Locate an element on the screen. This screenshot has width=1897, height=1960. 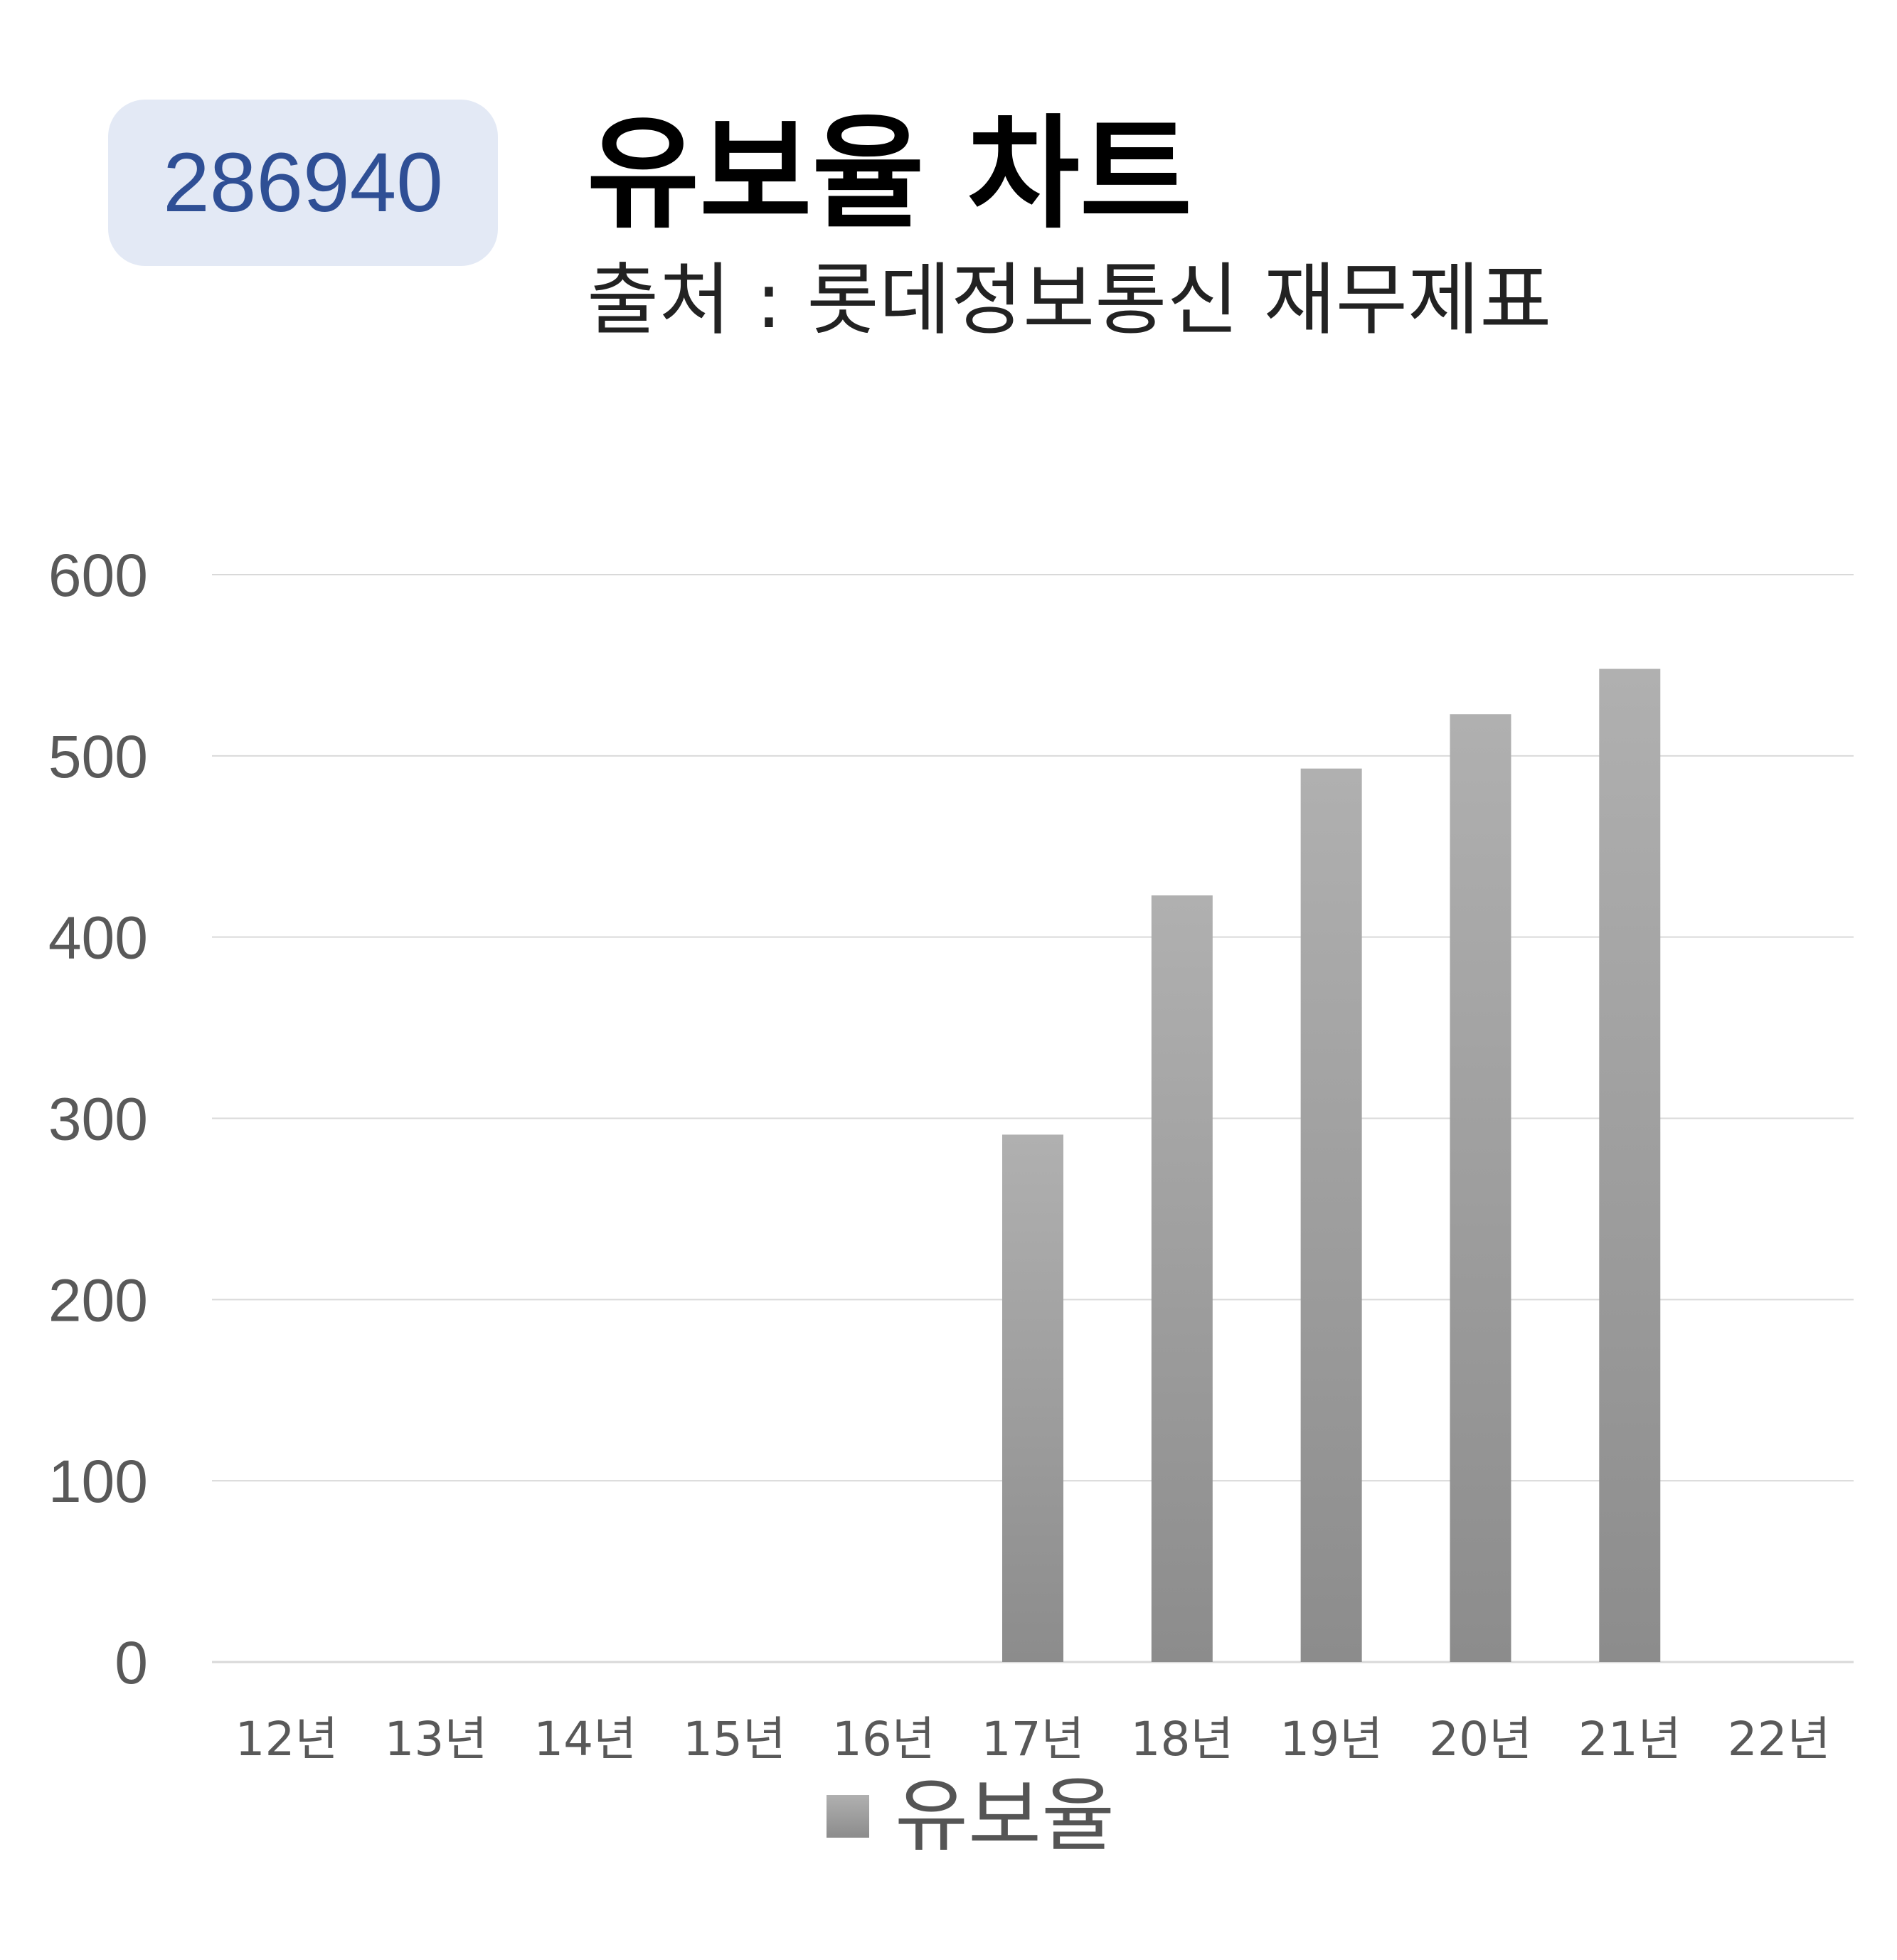
stock-code-badge: 286940 is located at coordinates (303, 183).